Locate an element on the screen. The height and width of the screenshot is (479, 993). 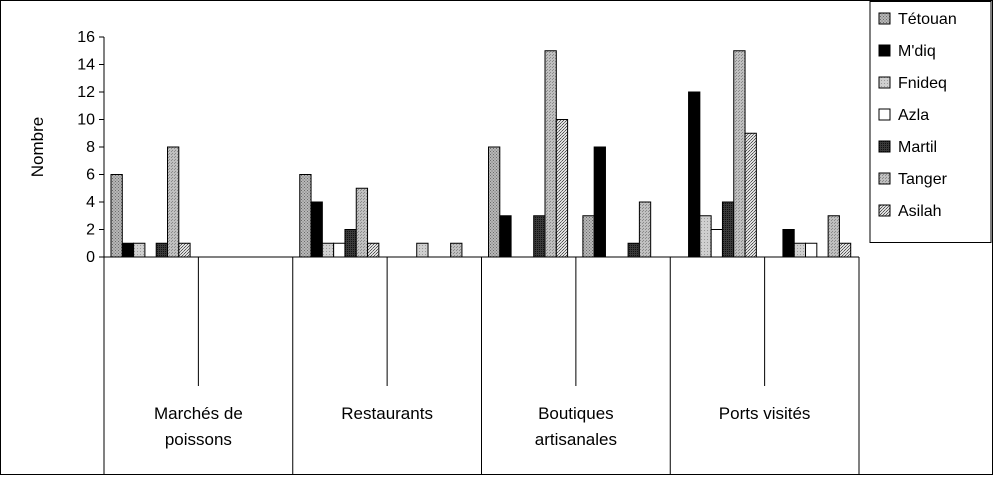
legend-label: Martil is located at coordinates (917, 147).